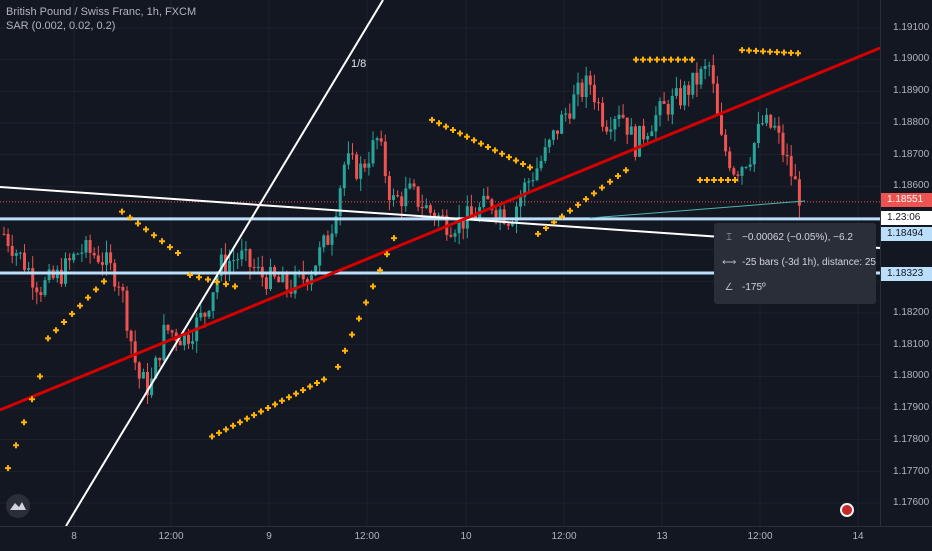  What do you see at coordinates (911, 407) in the screenshot?
I see `price-label: 1.17900` at bounding box center [911, 407].